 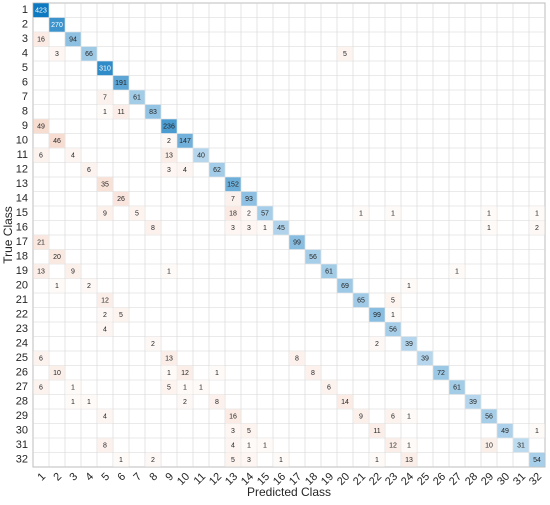 I want to click on y-tick-label: 26, so click(x=22, y=373).